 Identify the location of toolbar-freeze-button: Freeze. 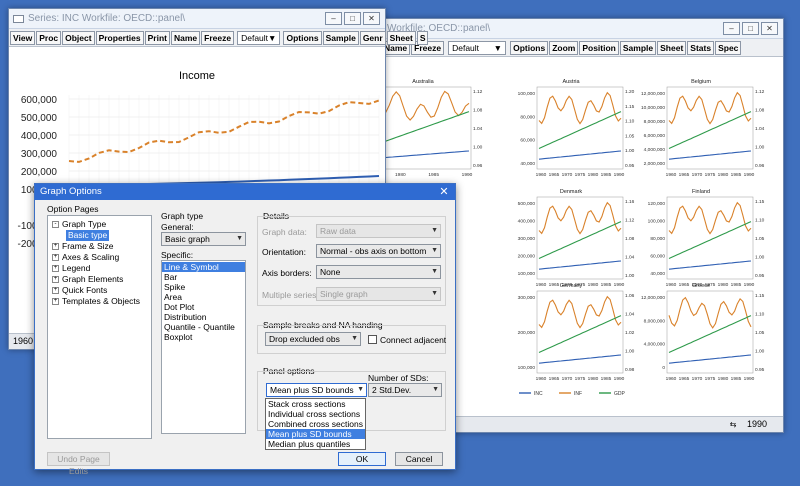
(218, 37).